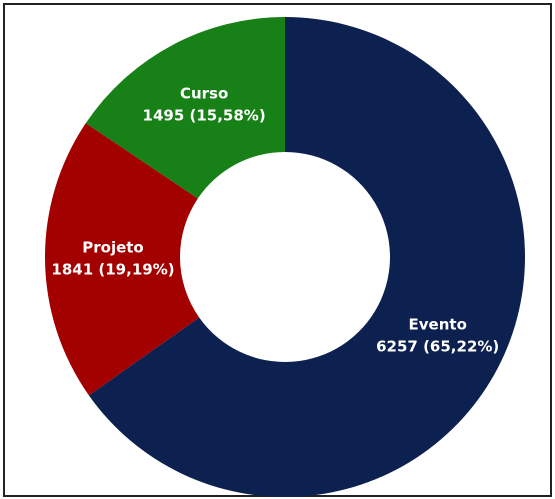 This screenshot has width=555, height=499. What do you see at coordinates (204, 94) in the screenshot?
I see `slice-name: Curso` at bounding box center [204, 94].